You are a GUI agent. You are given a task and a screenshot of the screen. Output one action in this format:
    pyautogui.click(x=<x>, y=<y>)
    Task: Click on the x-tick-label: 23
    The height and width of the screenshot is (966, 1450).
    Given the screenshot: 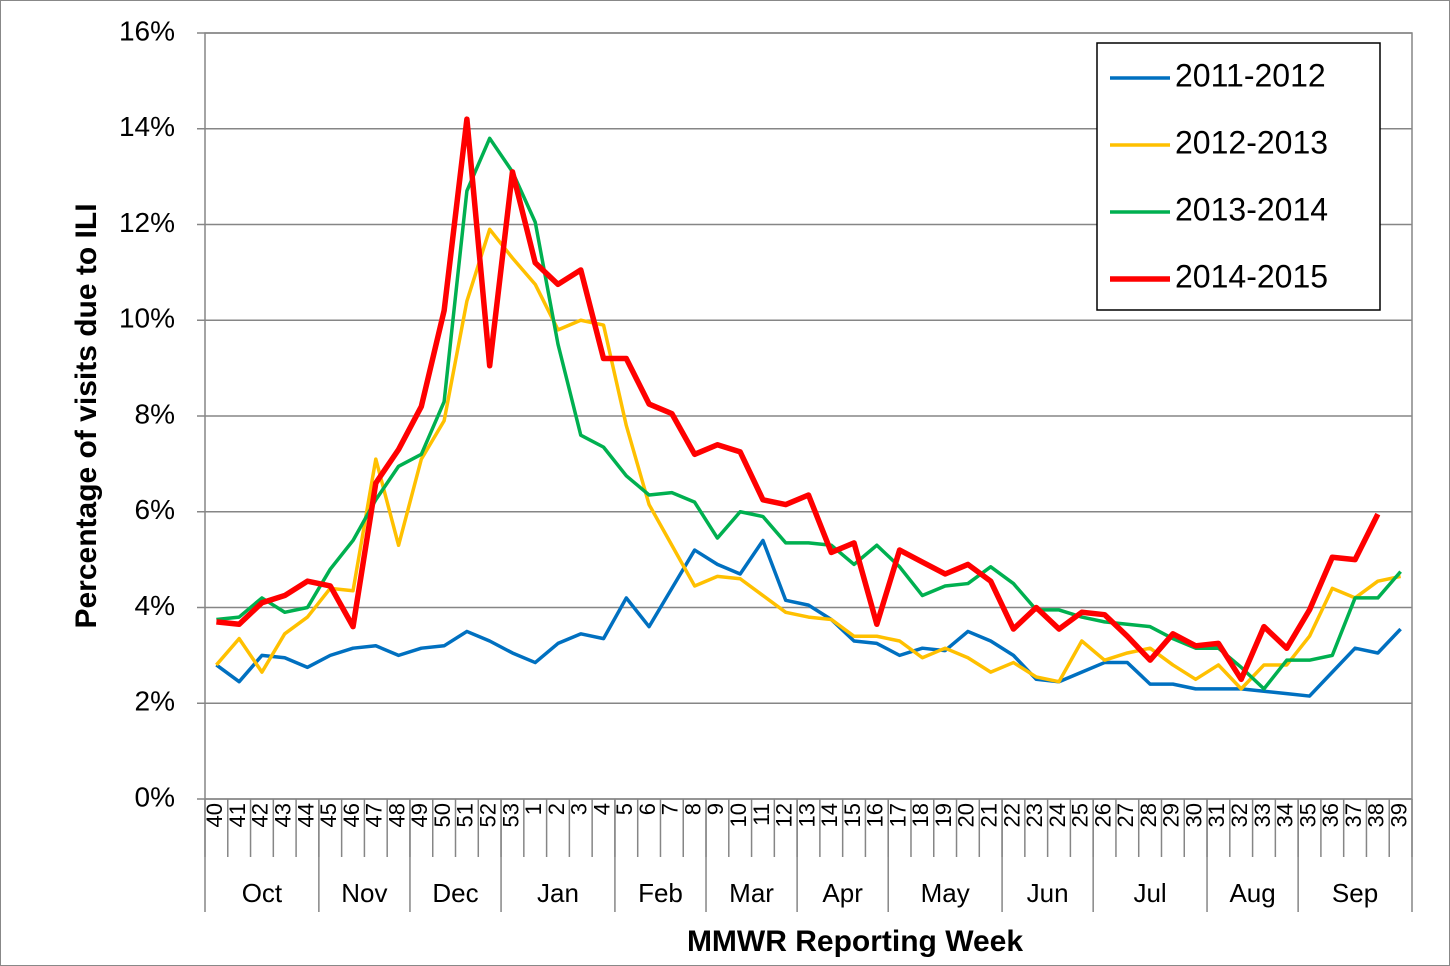 What is the action you would take?
    pyautogui.click(x=1034, y=815)
    